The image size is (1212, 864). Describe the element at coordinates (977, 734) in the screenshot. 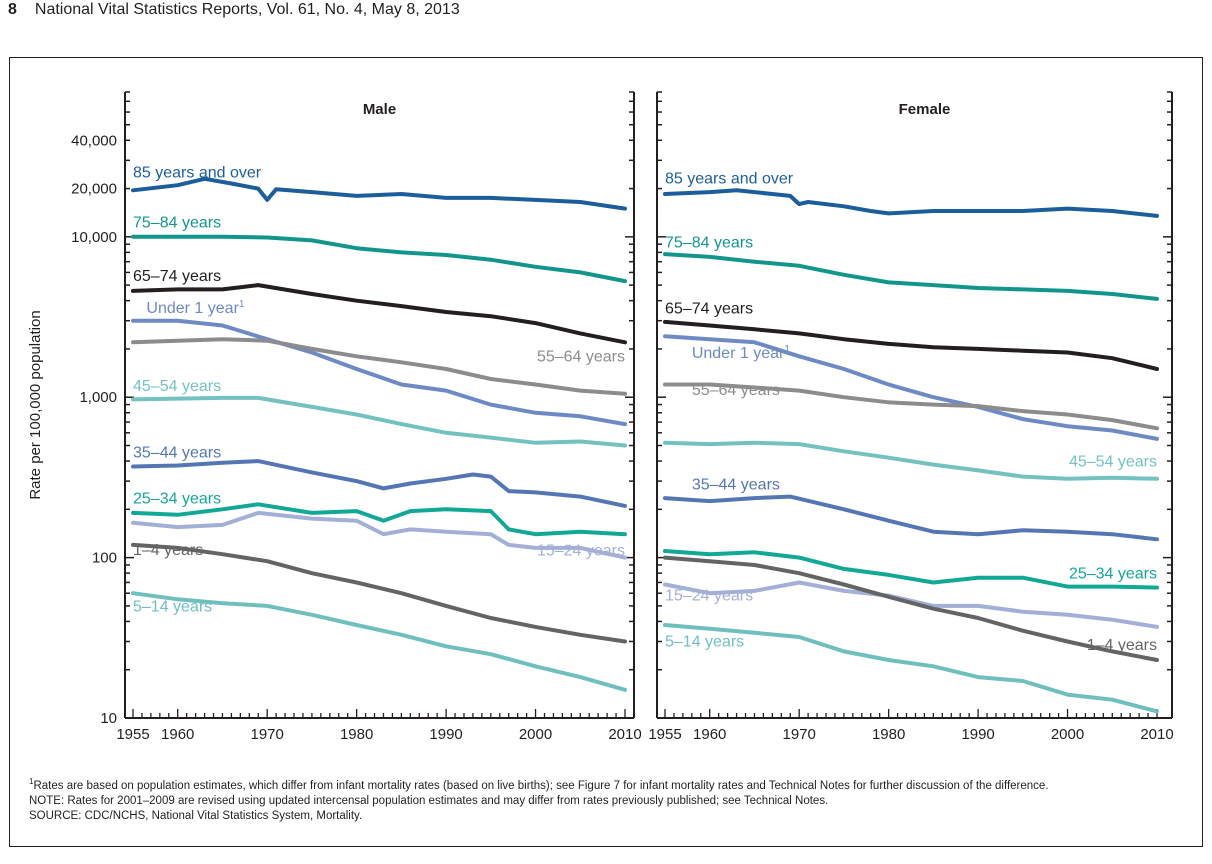

I see `female-x-tick-label: 1990` at that location.